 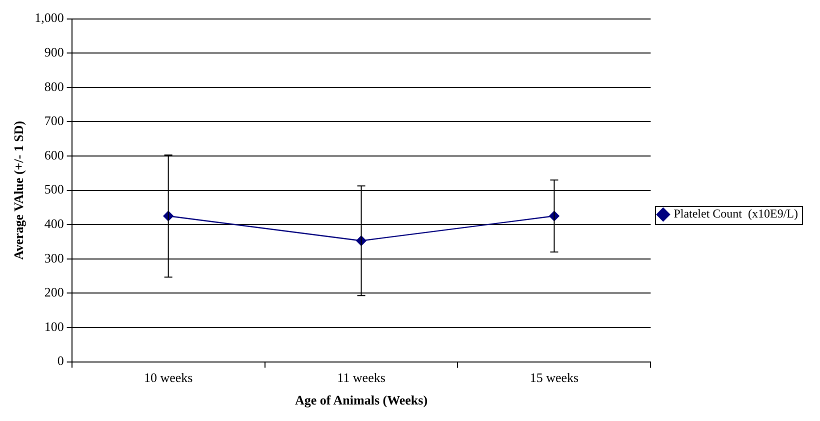 I want to click on y-tick-label: 200, so click(x=54, y=292).